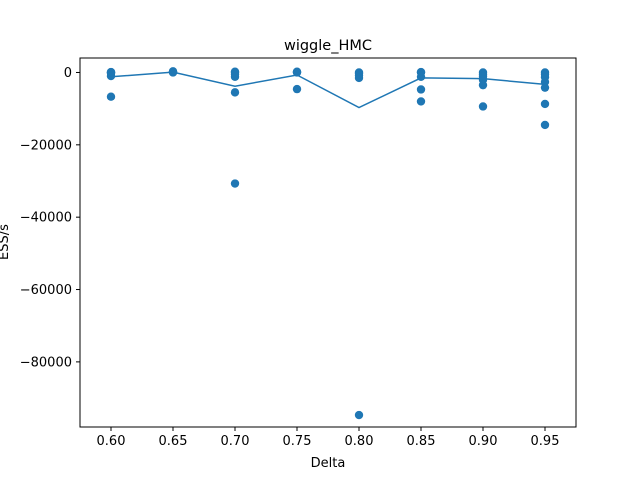  I want to click on y-tick-label: −80000, so click(46, 362).